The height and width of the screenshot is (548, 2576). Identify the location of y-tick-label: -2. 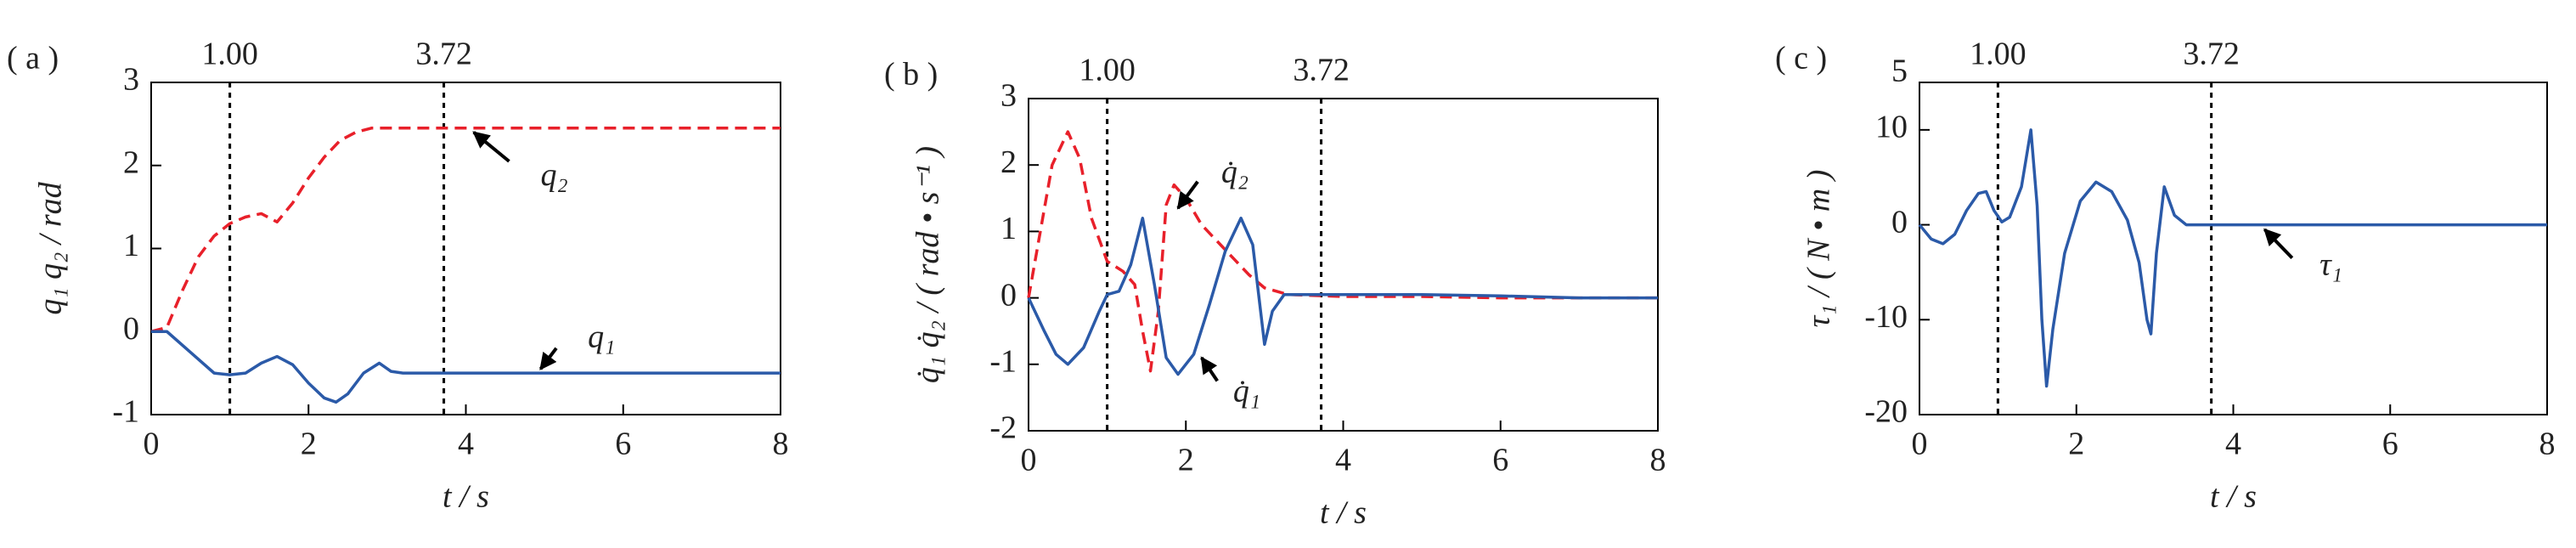
(1003, 428).